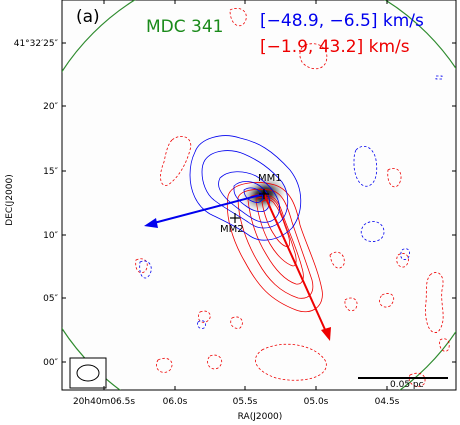 The height and width of the screenshot is (425, 460). Describe the element at coordinates (335, 47) in the screenshot. I see `red-velocity-range: [−1.9, 43.2] km/s` at that location.